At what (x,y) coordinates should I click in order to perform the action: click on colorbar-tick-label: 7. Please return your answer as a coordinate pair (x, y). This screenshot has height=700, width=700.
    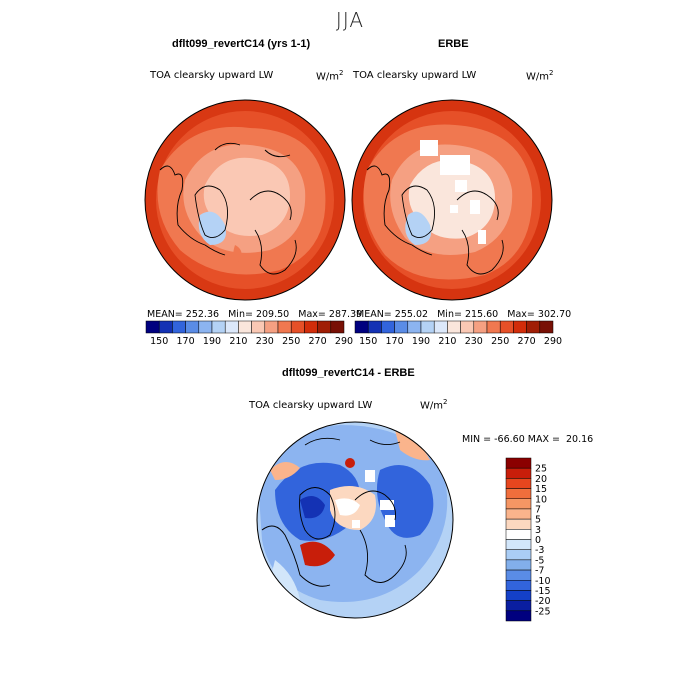
    Looking at the image, I should click on (538, 509).